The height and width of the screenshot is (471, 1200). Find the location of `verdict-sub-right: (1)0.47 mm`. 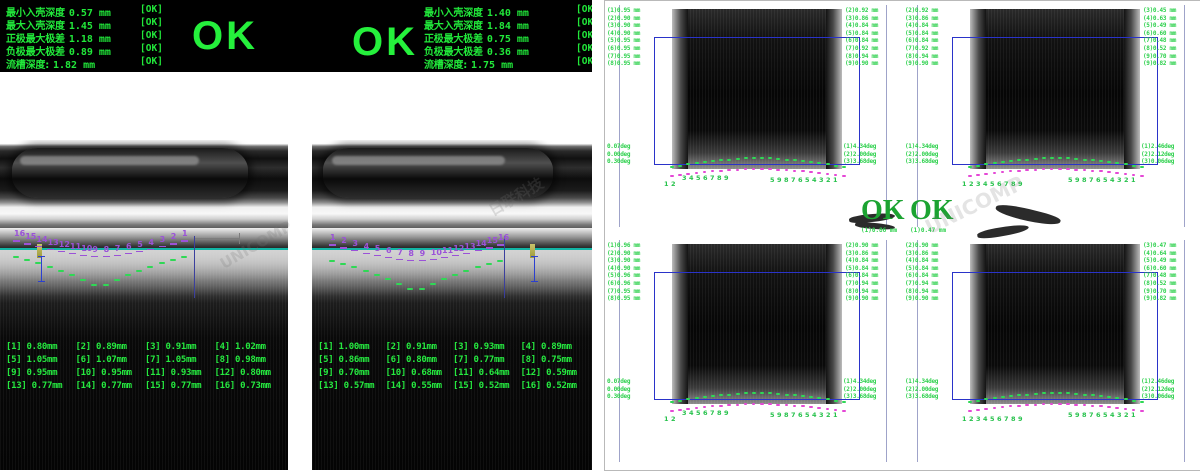

verdict-sub-right: (1)0.47 mm is located at coordinates (928, 230).